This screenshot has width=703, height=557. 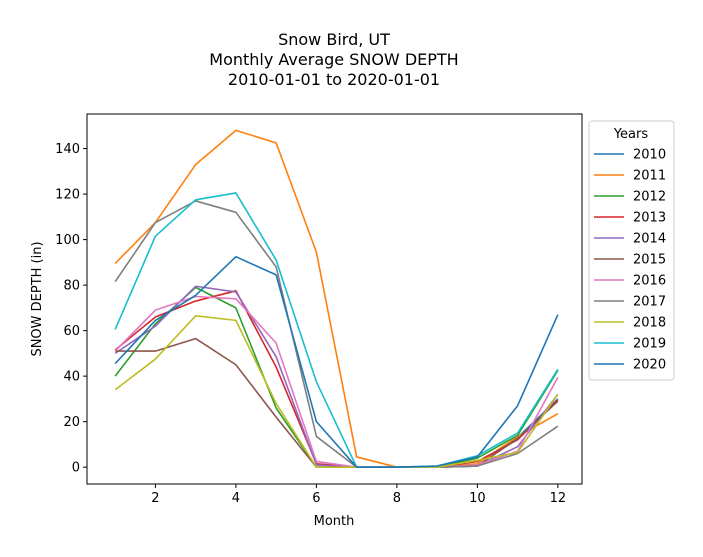 I want to click on x-axis-label: Month, so click(x=334, y=521).